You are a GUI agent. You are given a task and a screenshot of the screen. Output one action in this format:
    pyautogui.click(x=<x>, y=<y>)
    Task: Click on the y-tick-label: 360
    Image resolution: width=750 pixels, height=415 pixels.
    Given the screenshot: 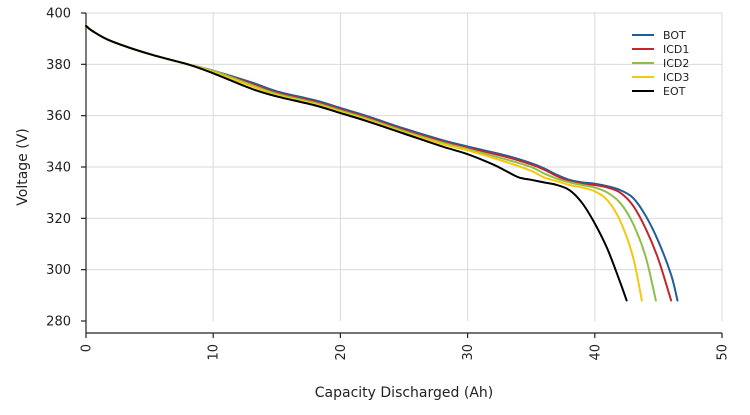 What is the action you would take?
    pyautogui.click(x=58, y=116)
    